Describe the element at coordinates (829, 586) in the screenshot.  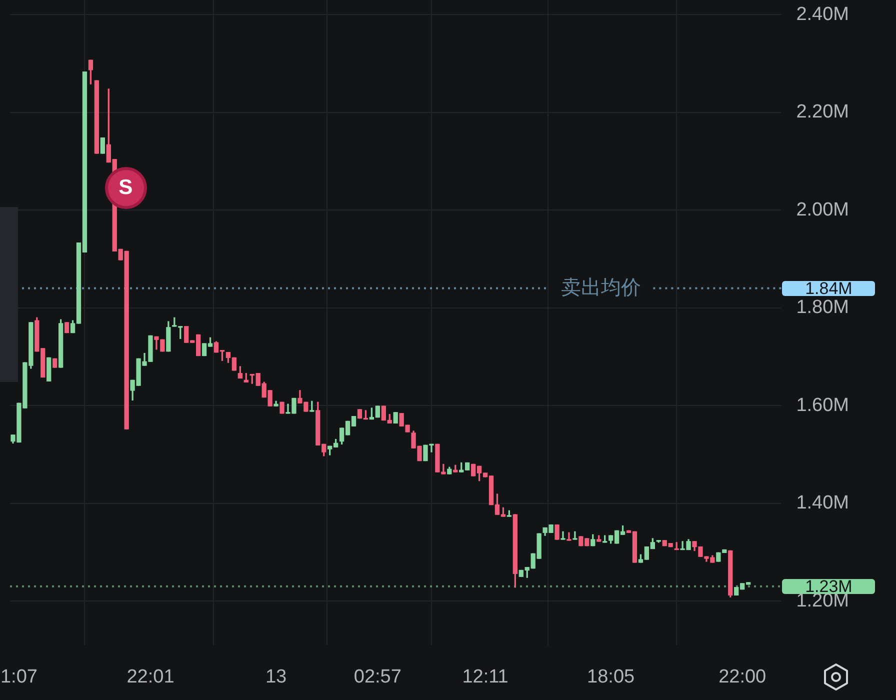
I see `price-tag: 1.23M` at that location.